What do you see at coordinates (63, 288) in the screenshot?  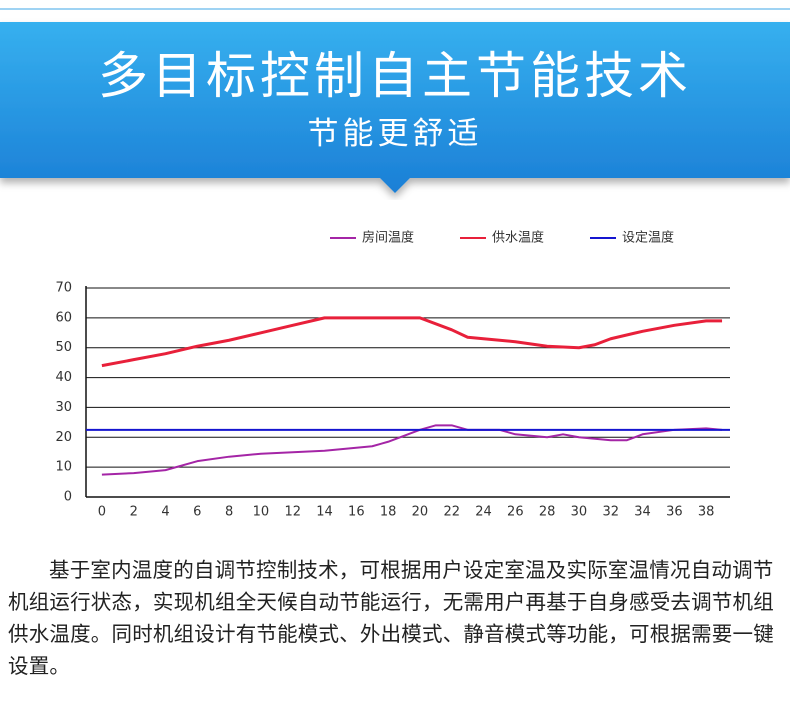 I see `y-tick-label: 70` at bounding box center [63, 288].